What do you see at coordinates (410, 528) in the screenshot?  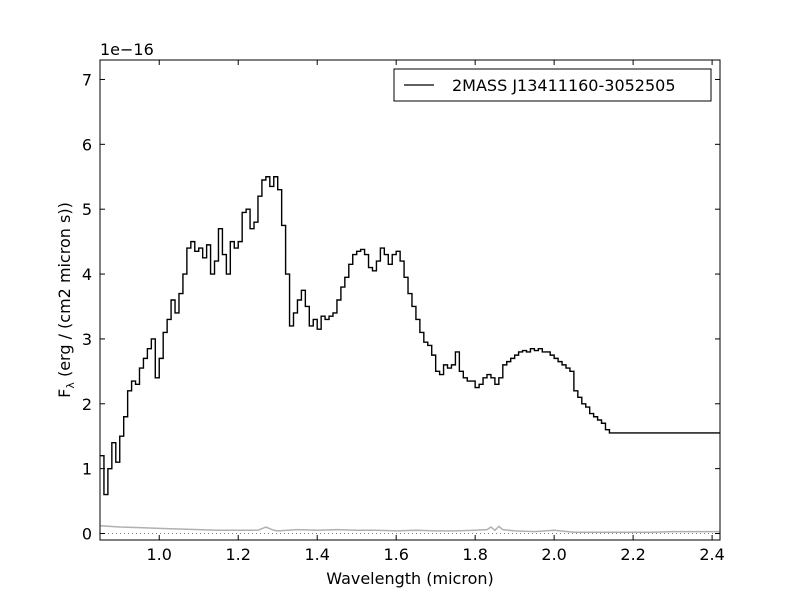 I see `noise-line` at bounding box center [410, 528].